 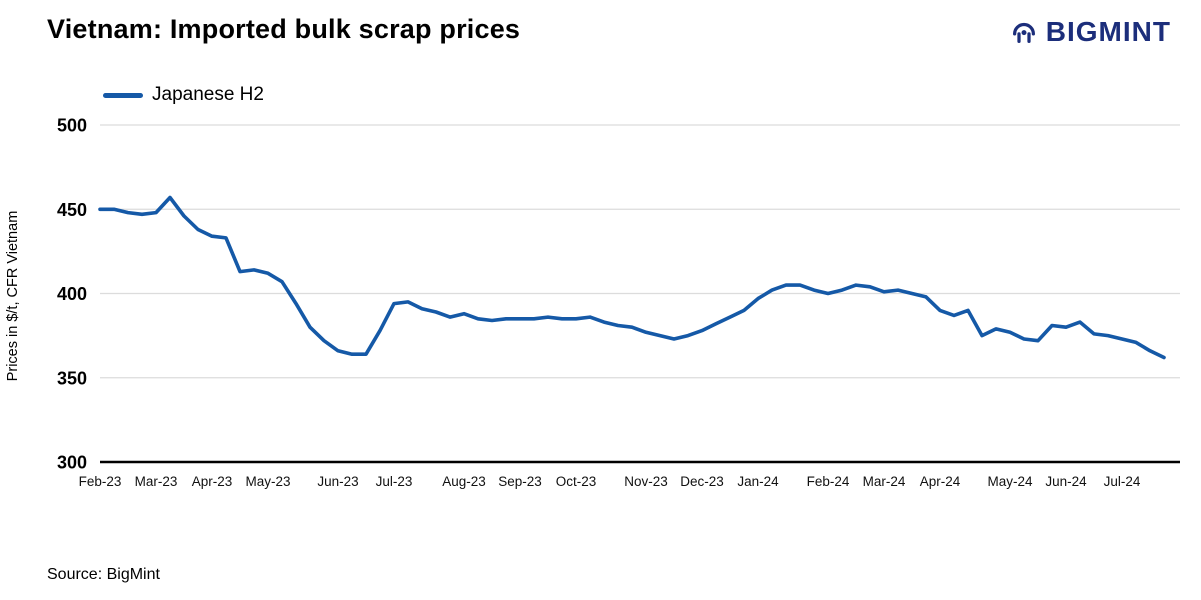 I want to click on x-tick-label: Jun-24, so click(x=1066, y=481).